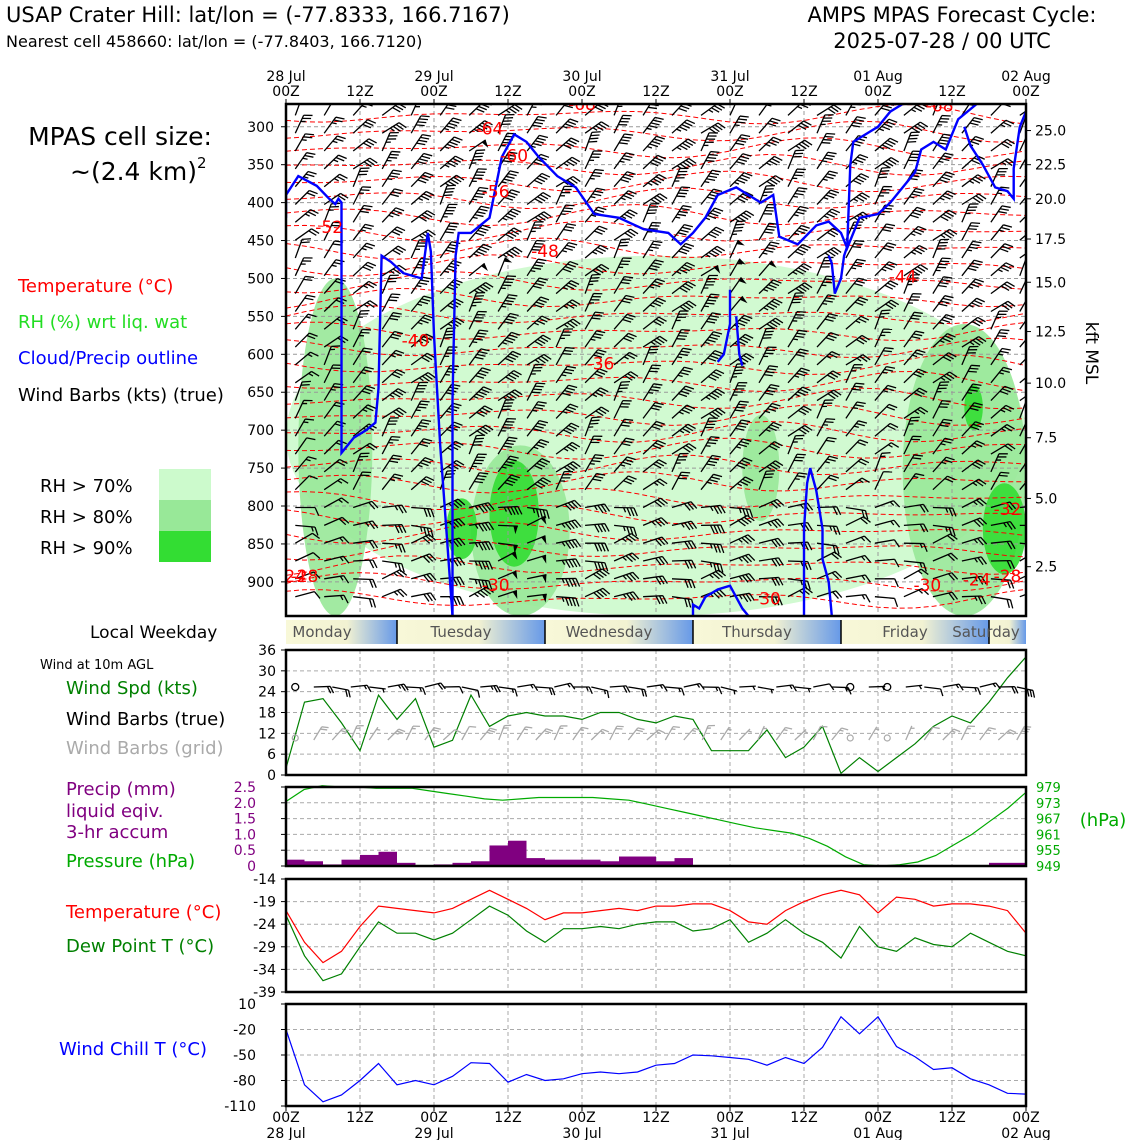 Image resolution: width=1140 pixels, height=1144 pixels. What do you see at coordinates (260, 128) in the screenshot?
I see `pressure-tick-label: 300` at bounding box center [260, 128].